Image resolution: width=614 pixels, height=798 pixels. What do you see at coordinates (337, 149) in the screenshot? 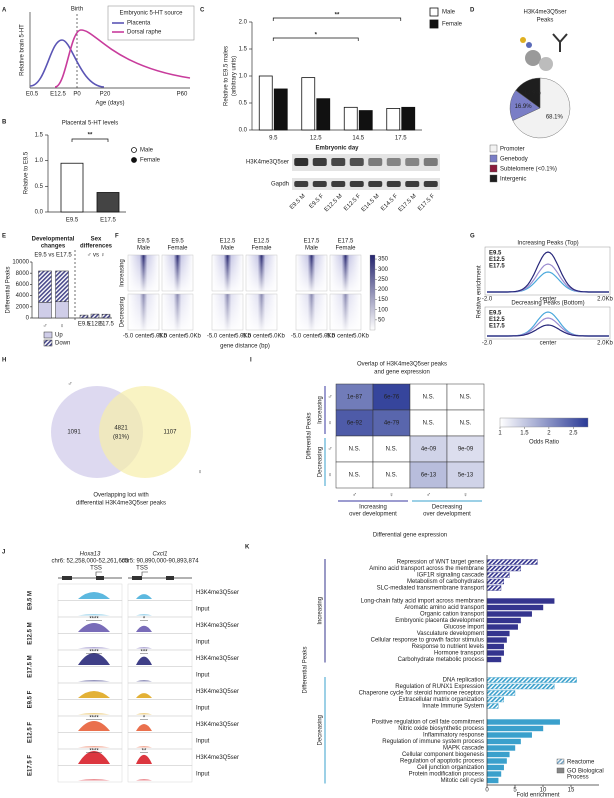
I see `axis-label: Embryonic day` at bounding box center [337, 149].